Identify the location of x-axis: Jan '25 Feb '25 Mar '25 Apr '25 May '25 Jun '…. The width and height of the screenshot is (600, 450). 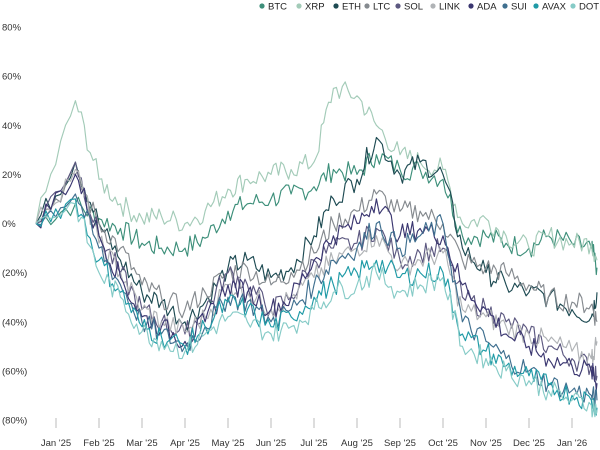
(314, 433).